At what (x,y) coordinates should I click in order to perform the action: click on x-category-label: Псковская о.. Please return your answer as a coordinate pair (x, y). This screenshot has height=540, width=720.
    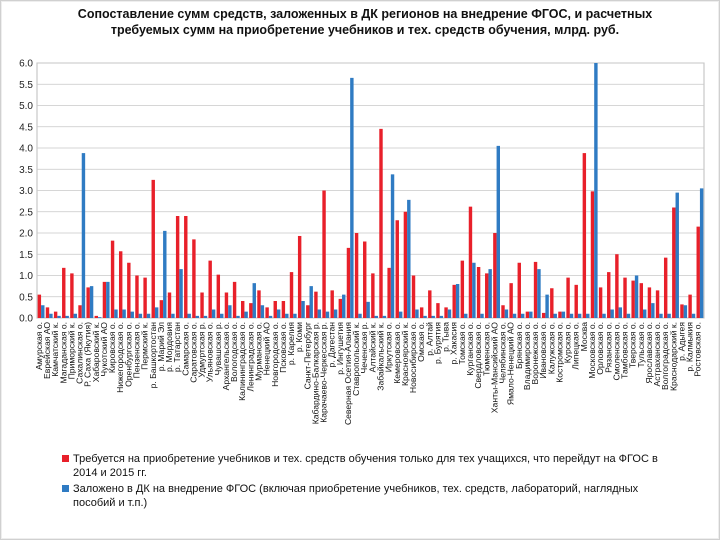
    Looking at the image, I should click on (283, 347).